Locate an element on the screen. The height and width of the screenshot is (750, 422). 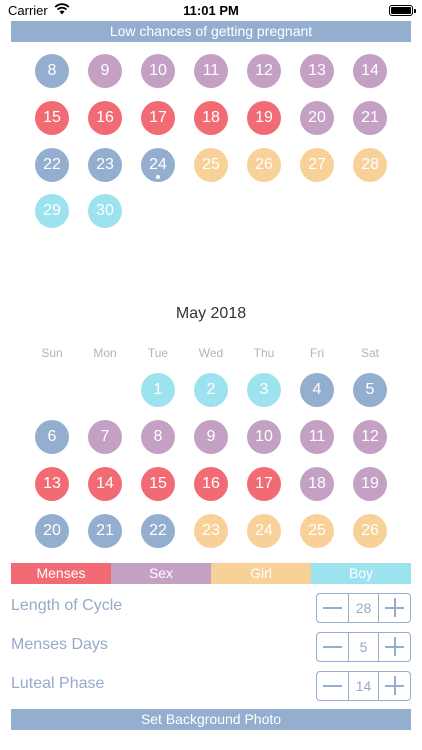
wifi-icon is located at coordinates (62, 9).